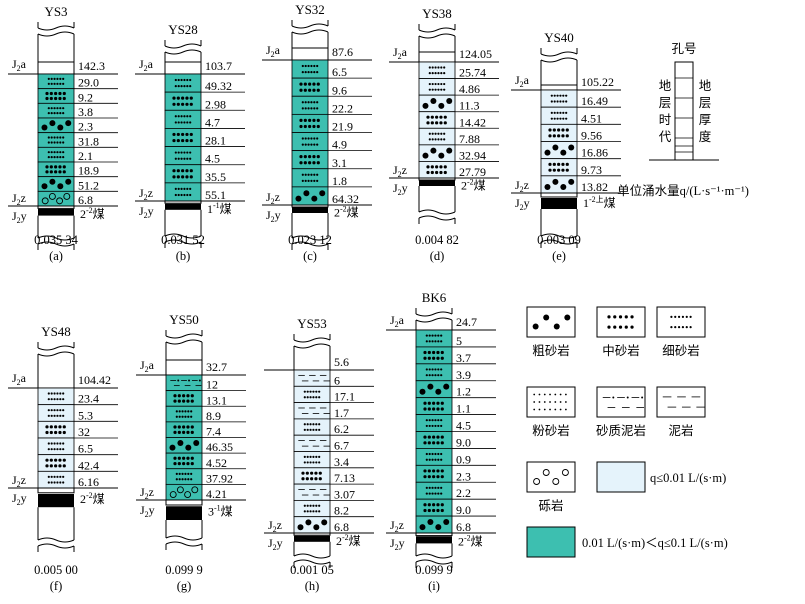  Describe the element at coordinates (314, 410) in the screenshot. I see `pattern-mud` at that location.